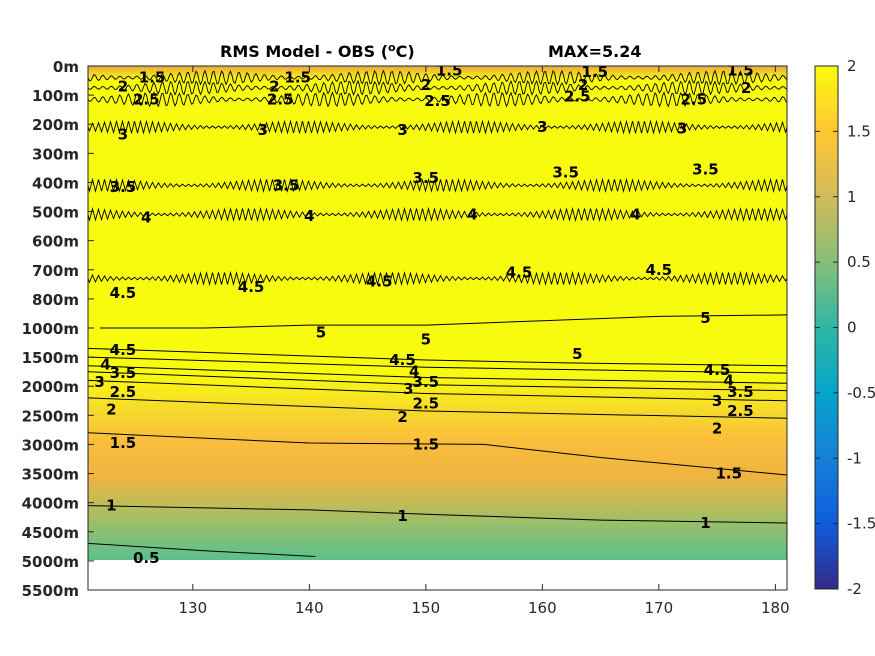  What do you see at coordinates (55, 271) in the screenshot?
I see `y-tick-label: 700m` at bounding box center [55, 271].